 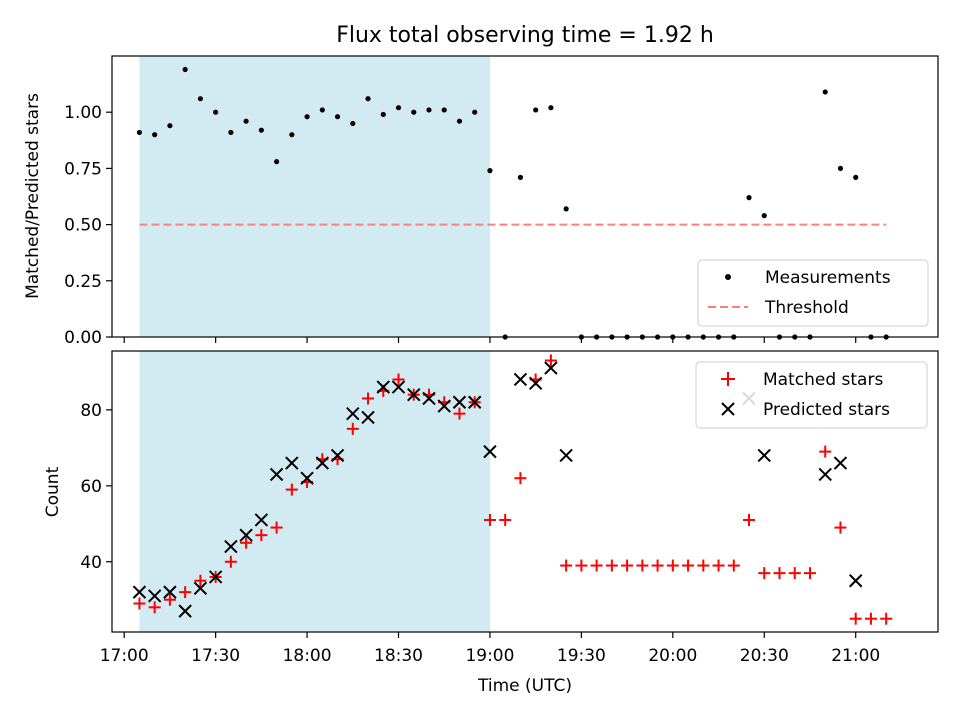 What do you see at coordinates (490, 340) in the screenshot?
I see `ratio-x-ticks` at bounding box center [490, 340].